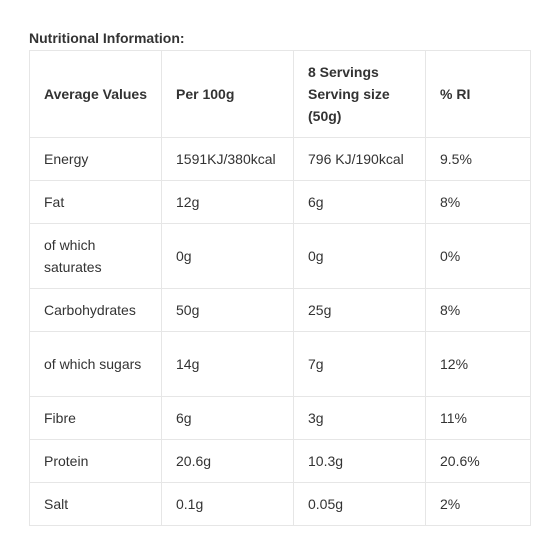 This screenshot has width=560, height=560. What do you see at coordinates (227, 364) in the screenshot?
I see `per-100g-value: 14g` at bounding box center [227, 364].